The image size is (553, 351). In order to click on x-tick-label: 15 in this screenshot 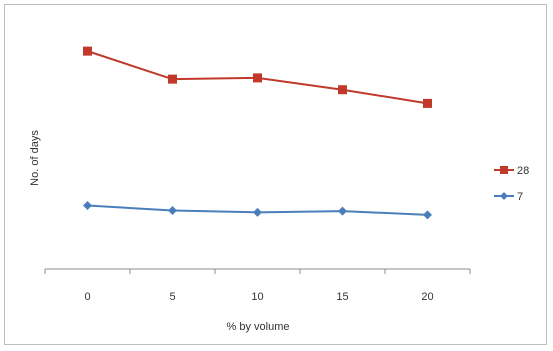, I will do `click(342, 297)`.